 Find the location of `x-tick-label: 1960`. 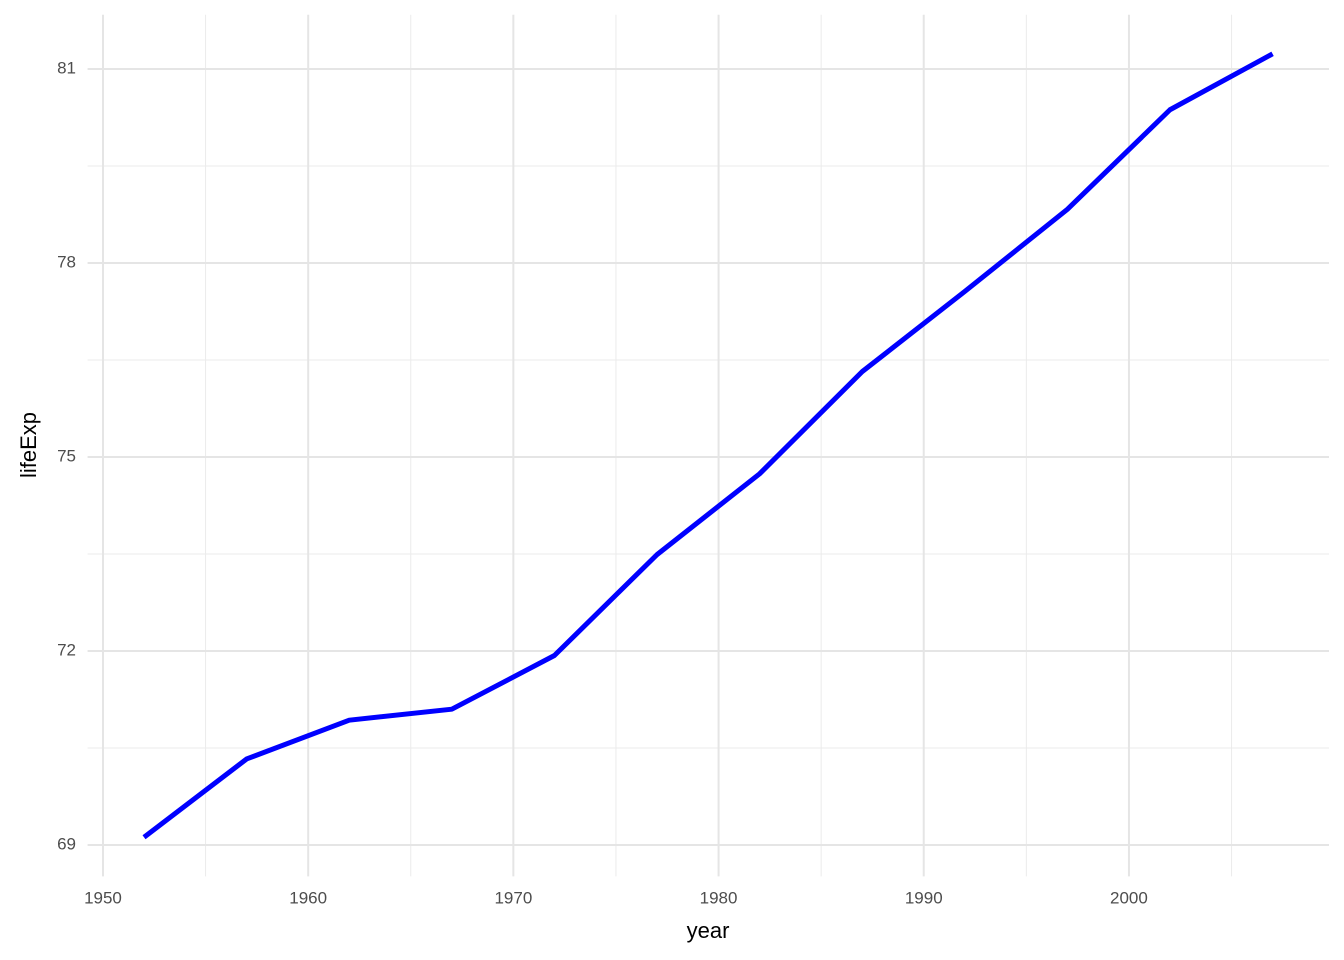

x-tick-label: 1960 is located at coordinates (308, 897).